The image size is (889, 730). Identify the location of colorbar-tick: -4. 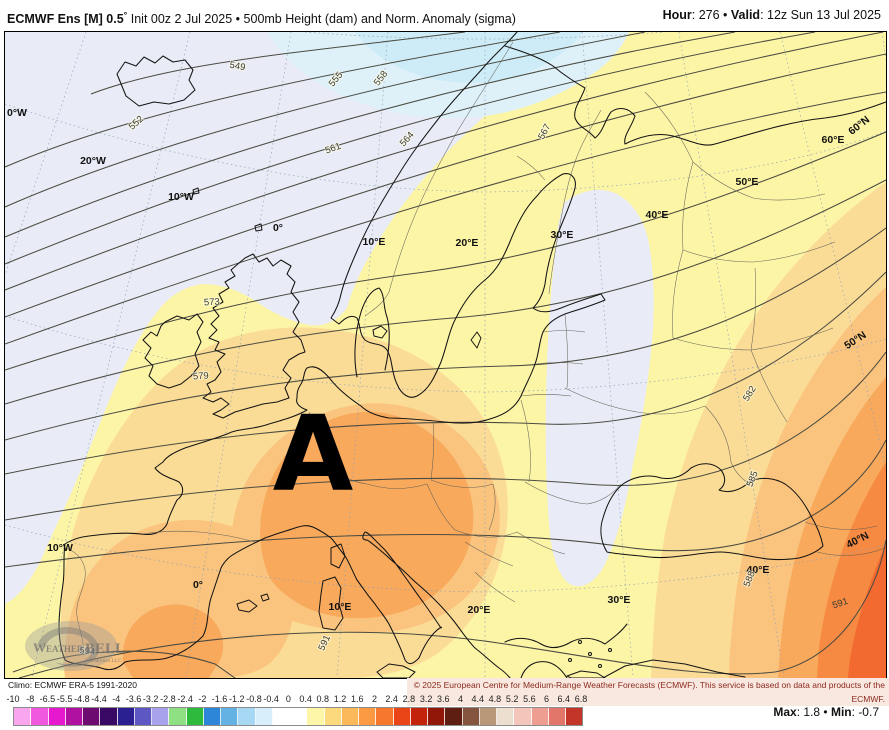
(116, 699).